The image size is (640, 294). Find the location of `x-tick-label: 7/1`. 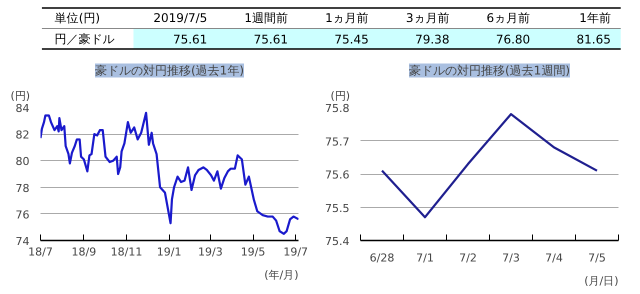

x-tick-label: 7/1 is located at coordinates (425, 258).